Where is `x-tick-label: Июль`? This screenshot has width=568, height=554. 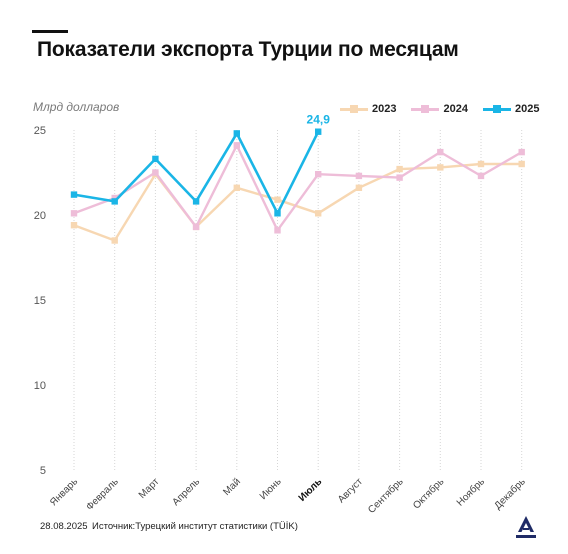 x-tick-label: Июль is located at coordinates (311, 490).